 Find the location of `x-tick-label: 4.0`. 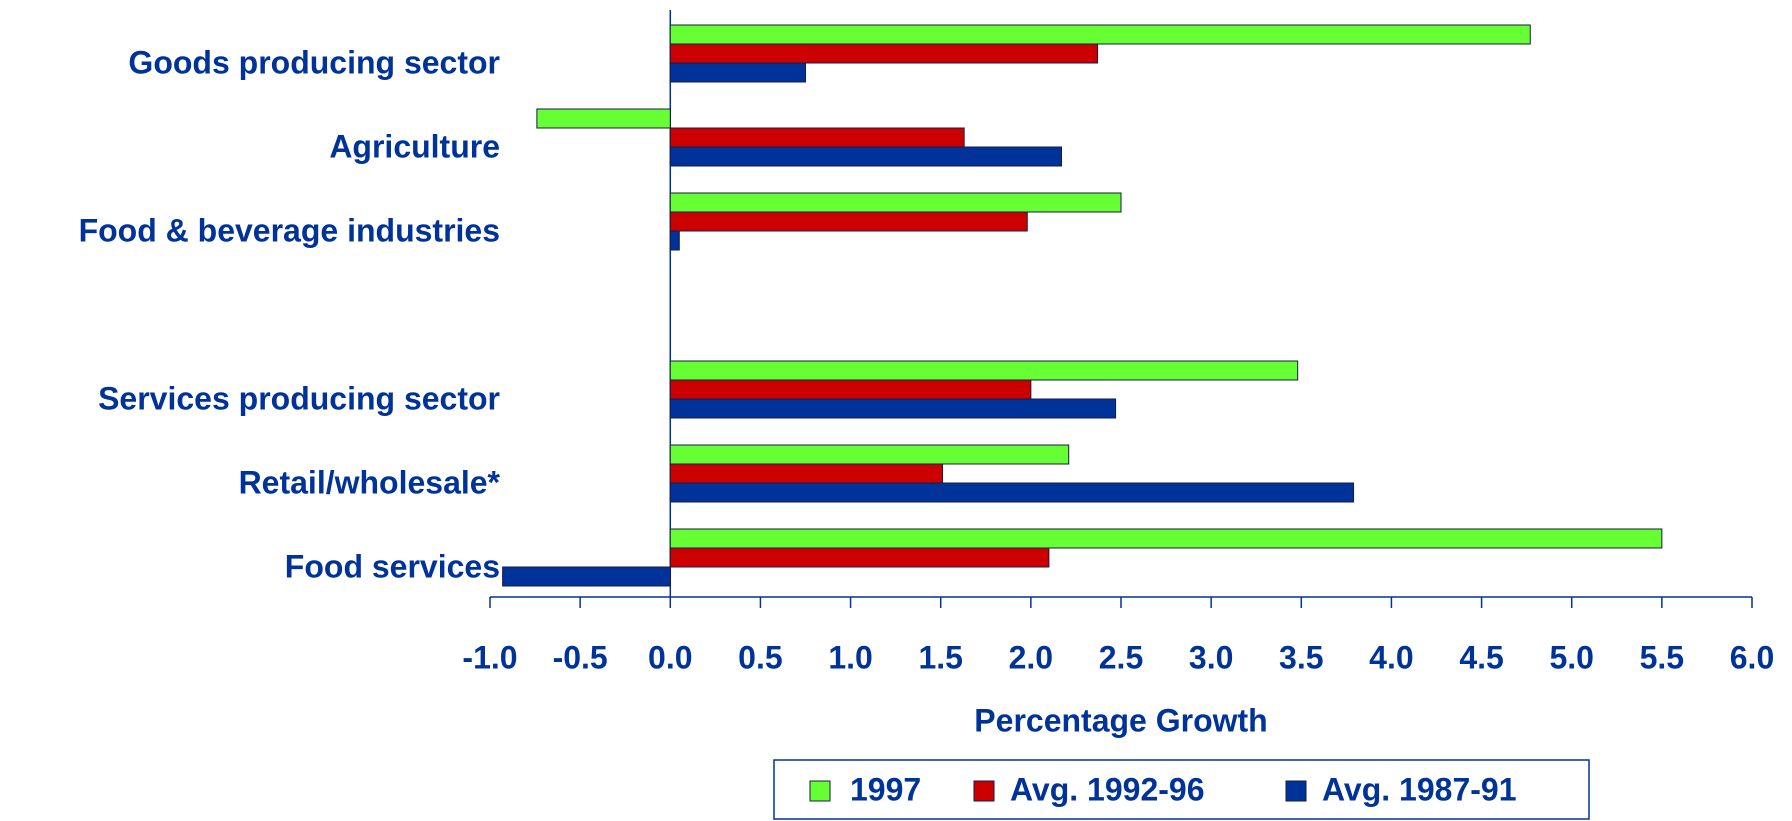

x-tick-label: 4.0 is located at coordinates (1391, 657).